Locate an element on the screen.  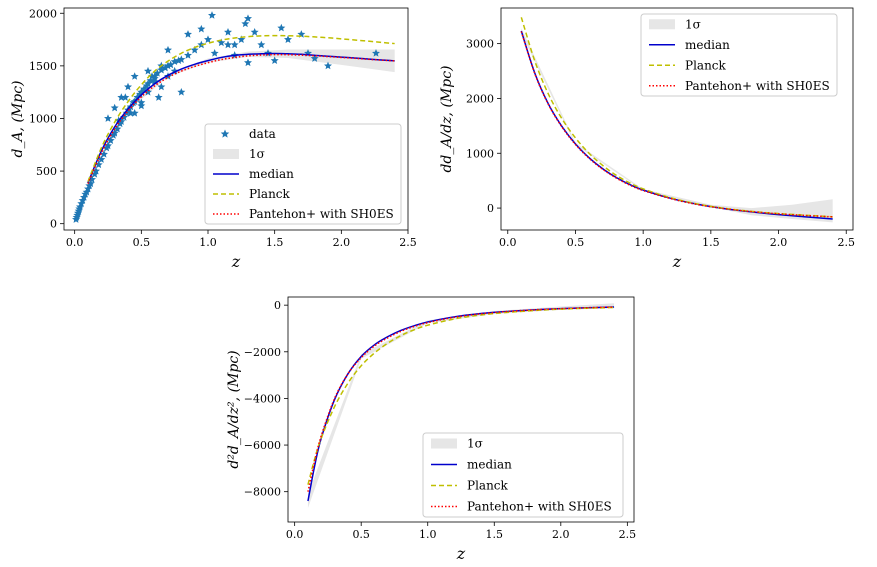
y-tick-label: −8000 is located at coordinates (262, 492).